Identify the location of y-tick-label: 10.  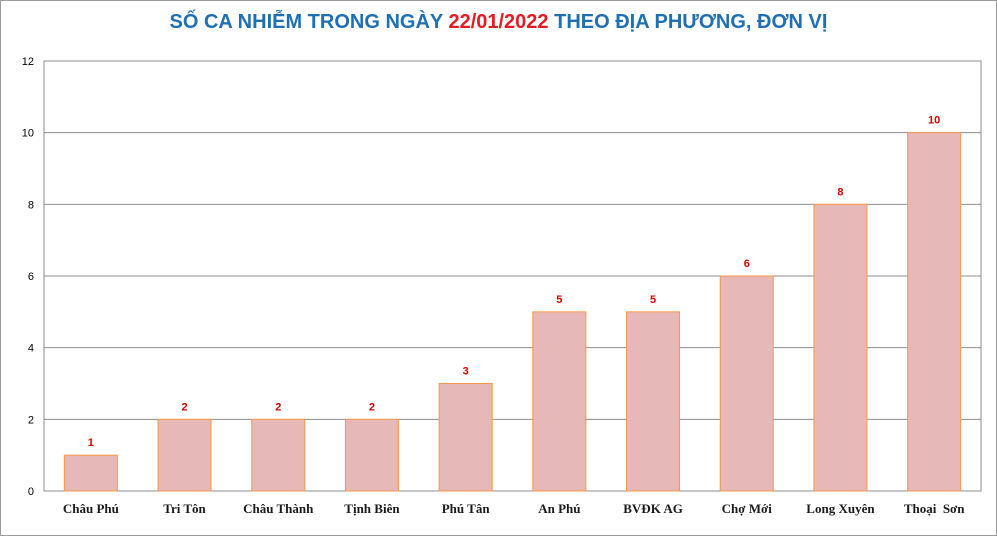
(28, 134).